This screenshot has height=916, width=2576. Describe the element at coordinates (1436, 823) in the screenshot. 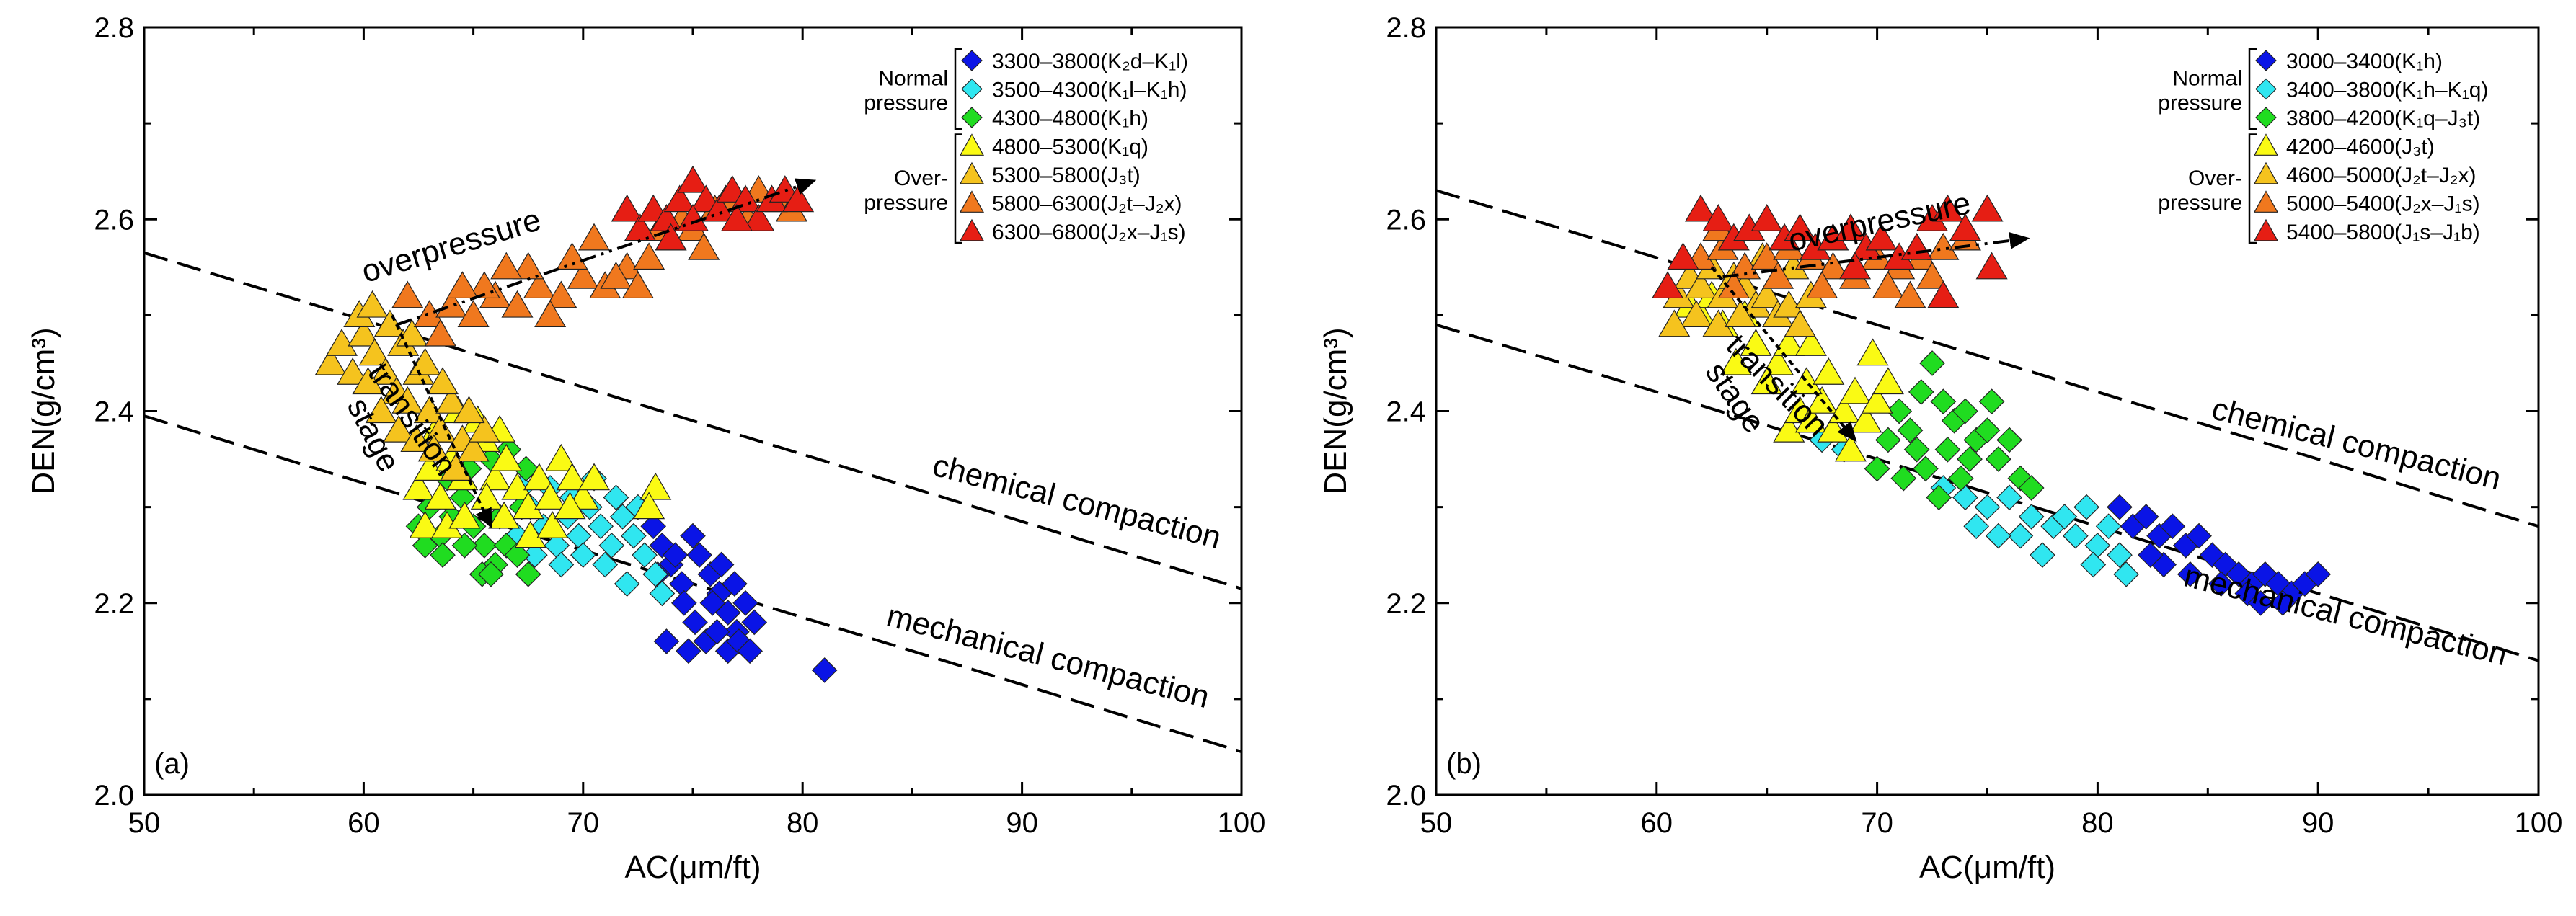

I see `x-tick-label: 50` at that location.